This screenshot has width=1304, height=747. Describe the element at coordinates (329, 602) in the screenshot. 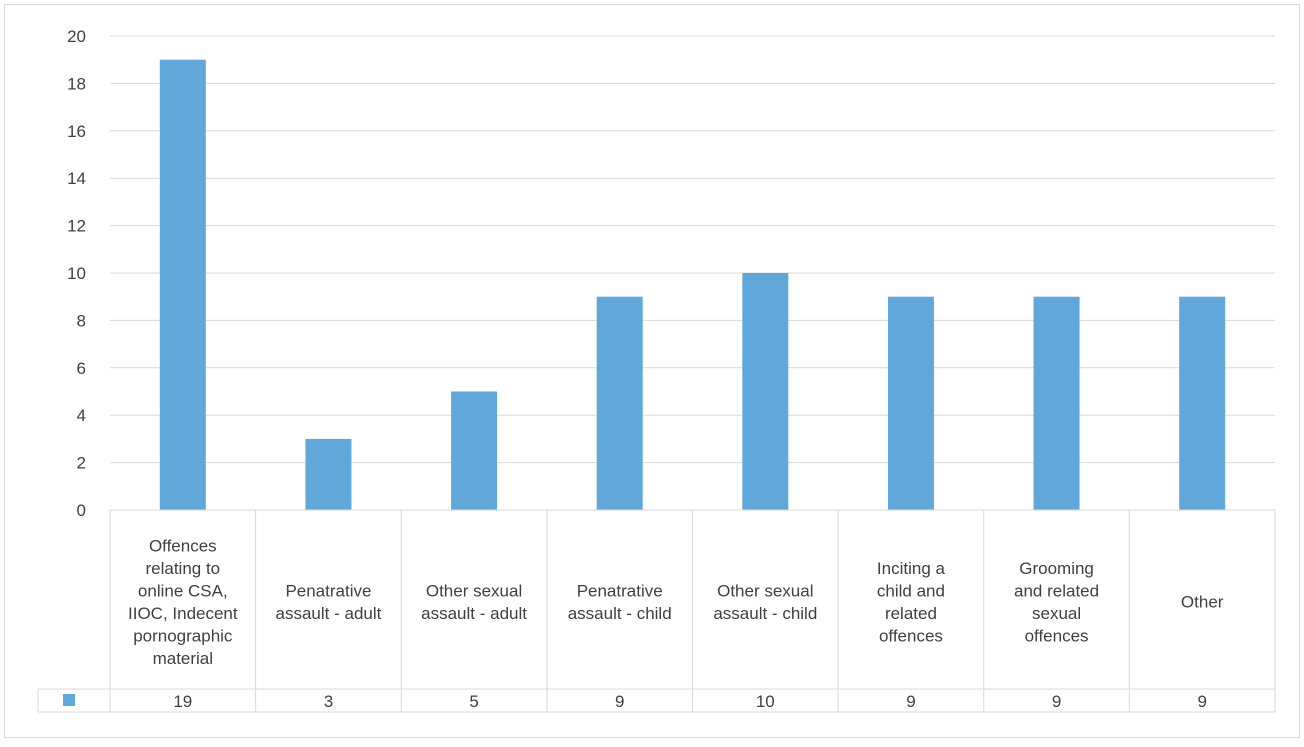

I see `category-label: Penatrative assault - adult` at that location.